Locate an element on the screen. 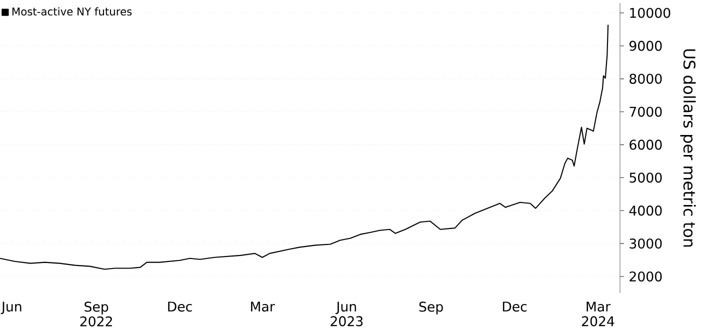 This screenshot has height=335, width=707. y-tick-label: 10000 is located at coordinates (650, 13).